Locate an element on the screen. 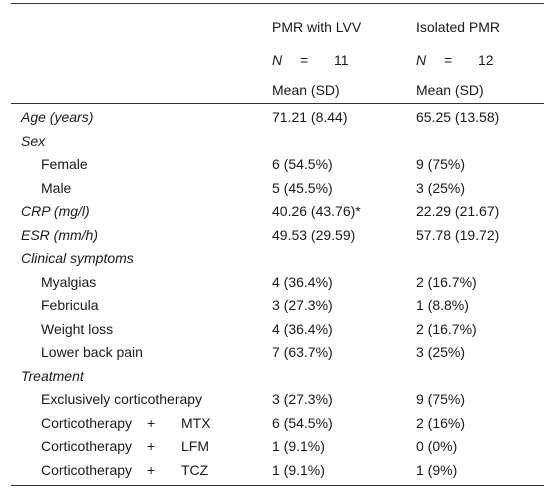 Image resolution: width=555 pixels, height=500 pixels. cell-isolated-pmr: 1 (8.8%) is located at coordinates (442, 305).